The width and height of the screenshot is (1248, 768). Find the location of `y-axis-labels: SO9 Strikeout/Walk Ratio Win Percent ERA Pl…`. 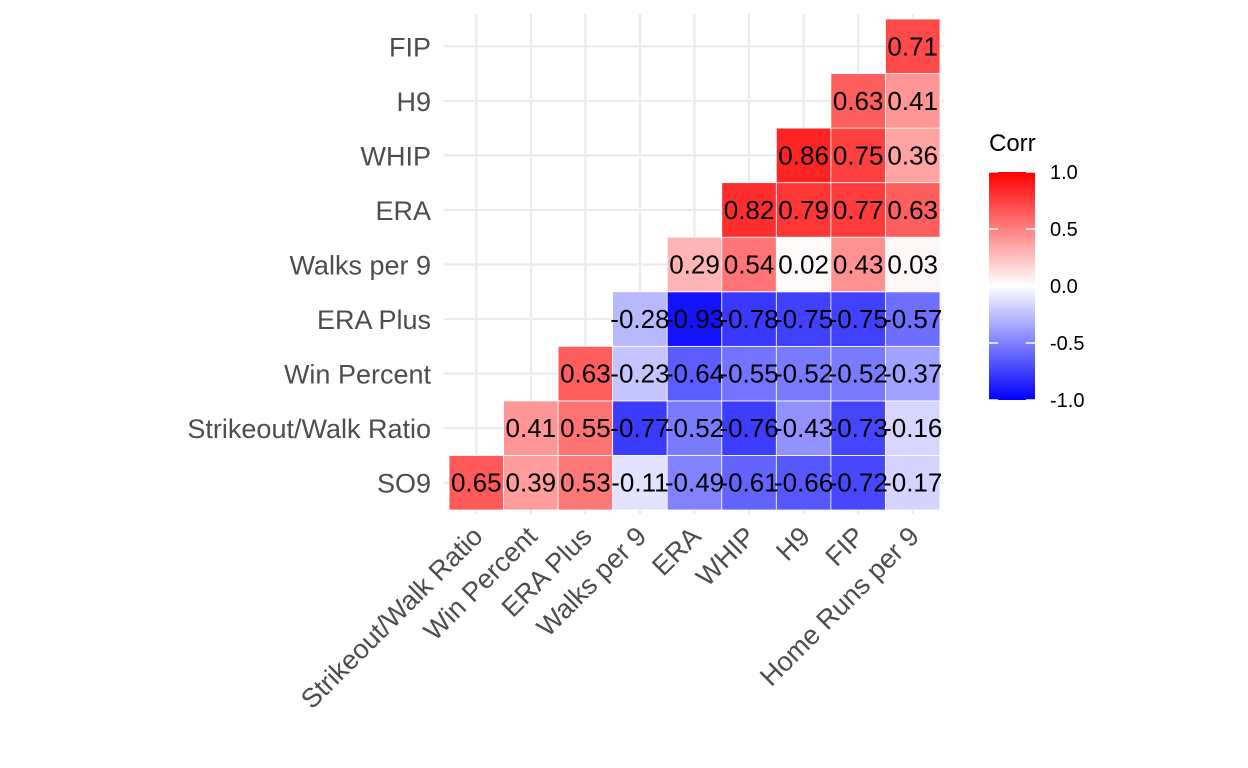

y-axis-labels: SO9 Strikeout/Walk Ratio Win Percent ERA Pl… is located at coordinates (309, 265).